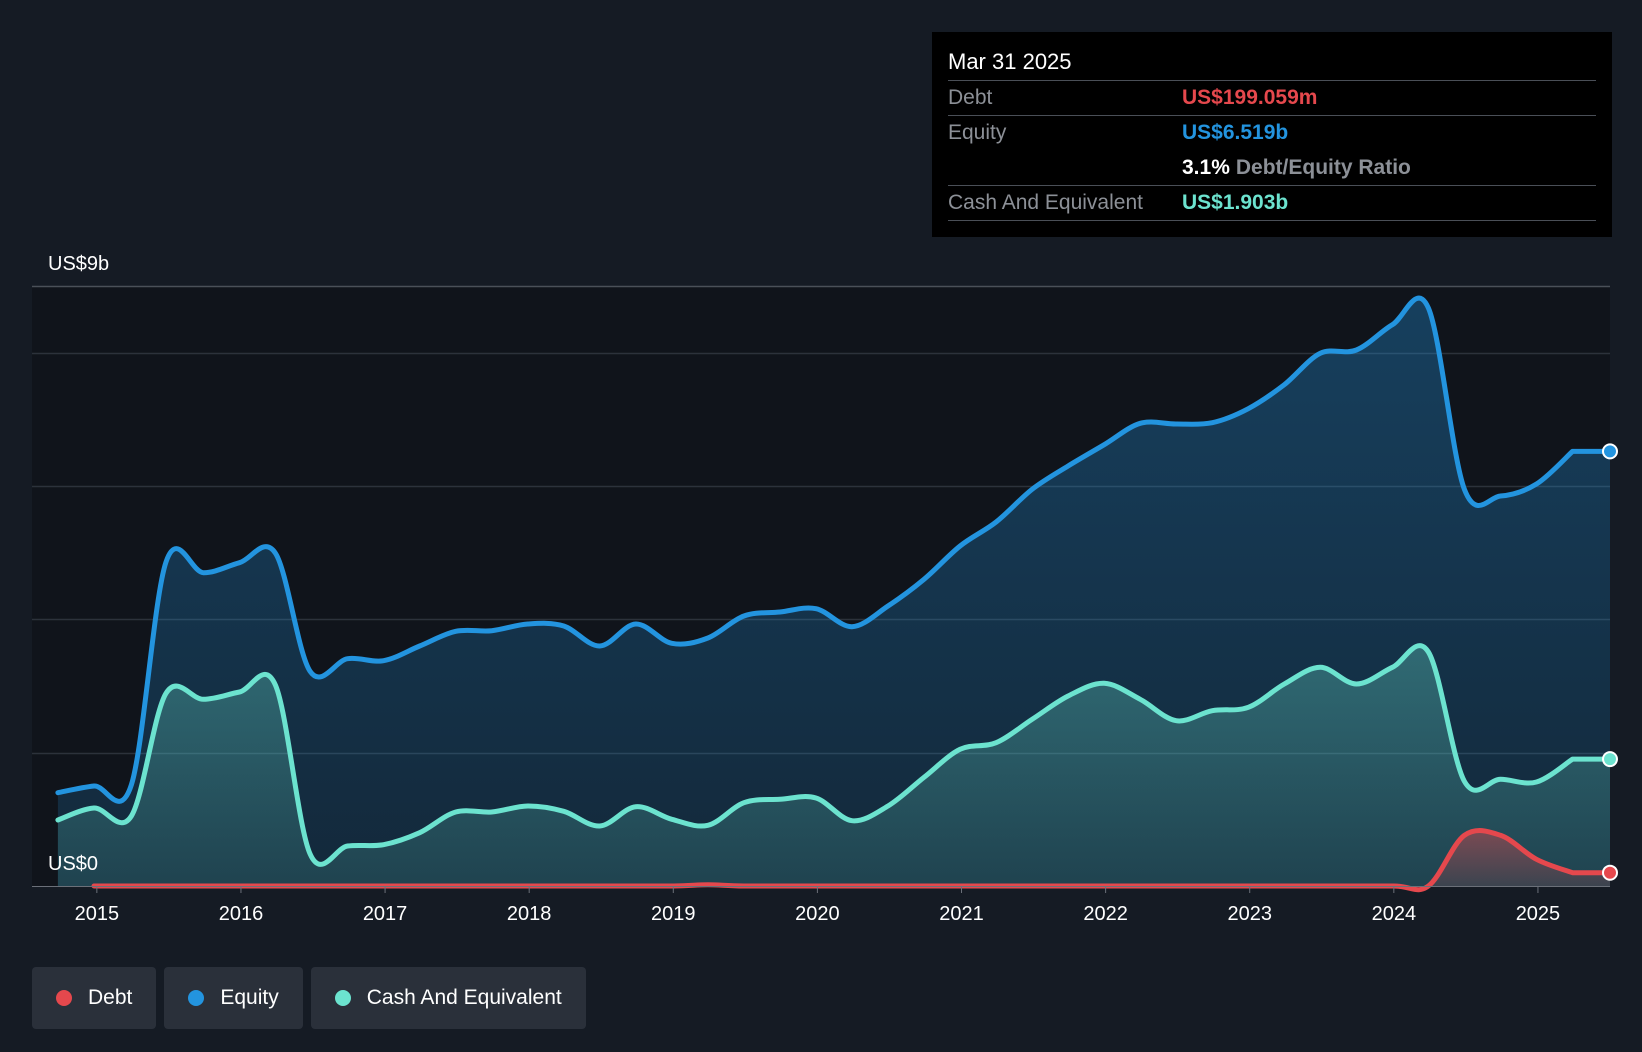 The height and width of the screenshot is (1052, 1642). Describe the element at coordinates (970, 97) in the screenshot. I see `tooltip-debt-label: Debt` at that location.